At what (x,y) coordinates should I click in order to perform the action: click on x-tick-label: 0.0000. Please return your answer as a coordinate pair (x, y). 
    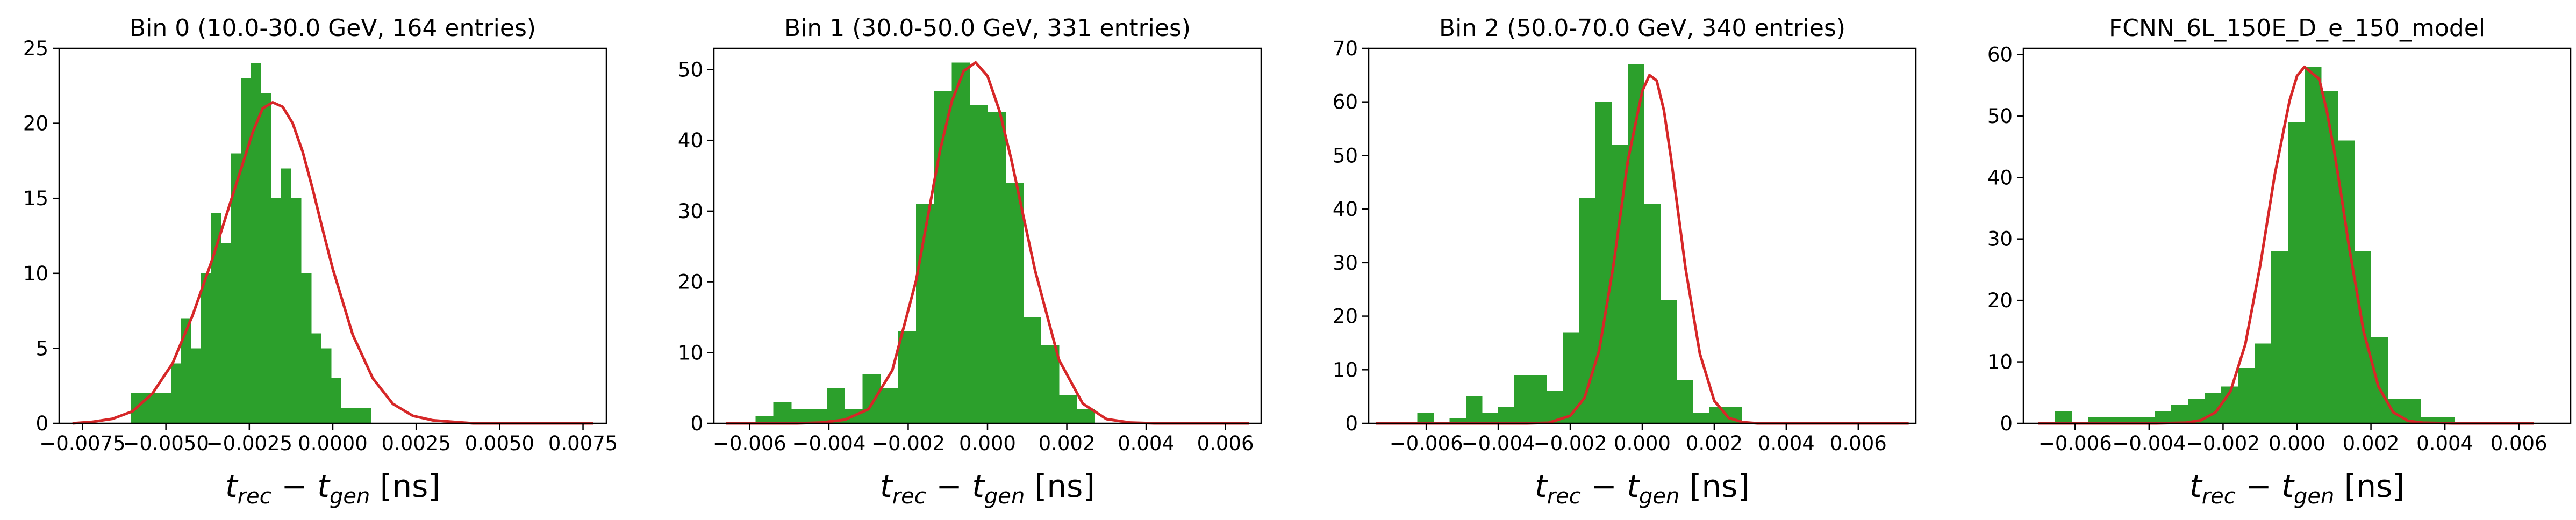
    Looking at the image, I should click on (332, 443).